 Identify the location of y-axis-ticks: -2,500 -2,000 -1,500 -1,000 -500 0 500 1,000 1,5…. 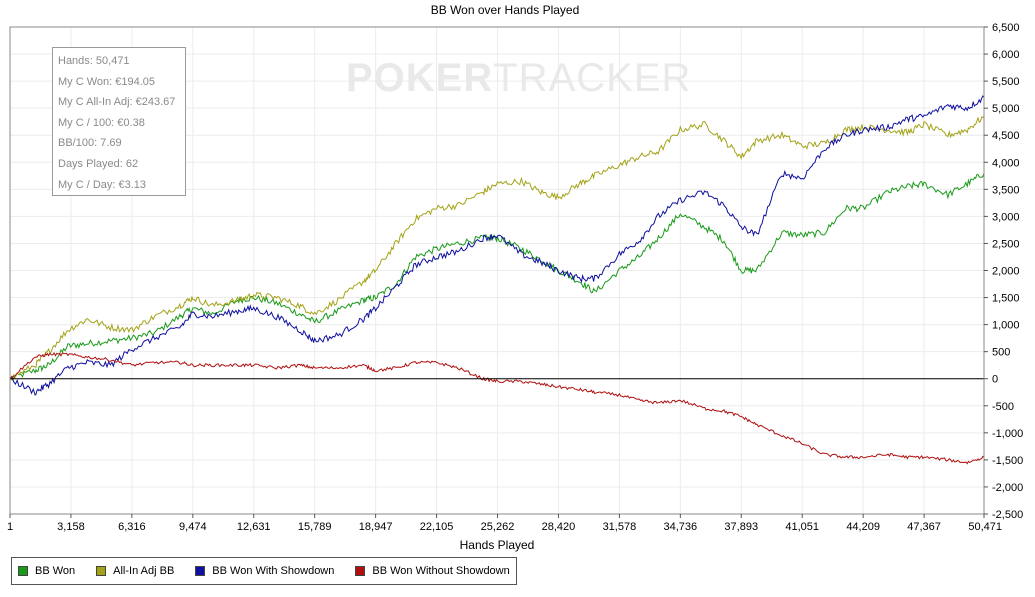
(1003, 271).